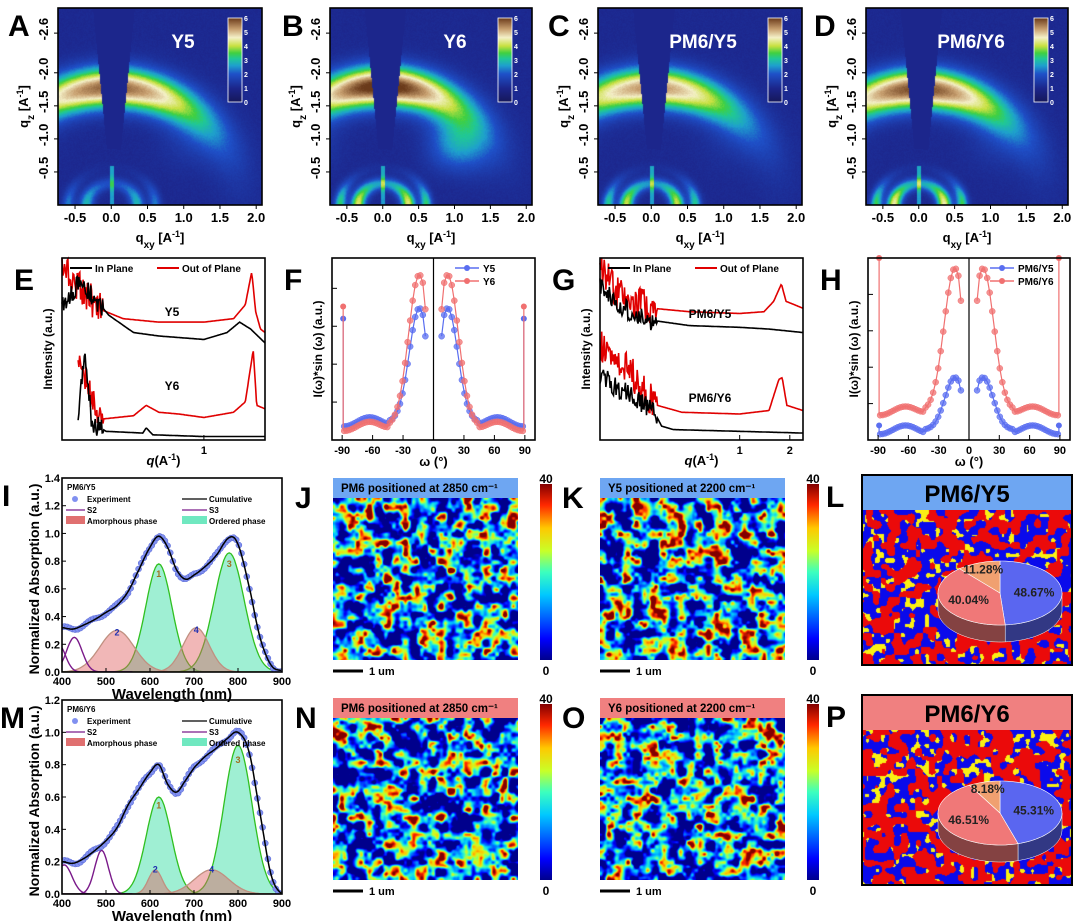  Describe the element at coordinates (62, 682) in the screenshot. I see `x-tick-label: 400` at that location.